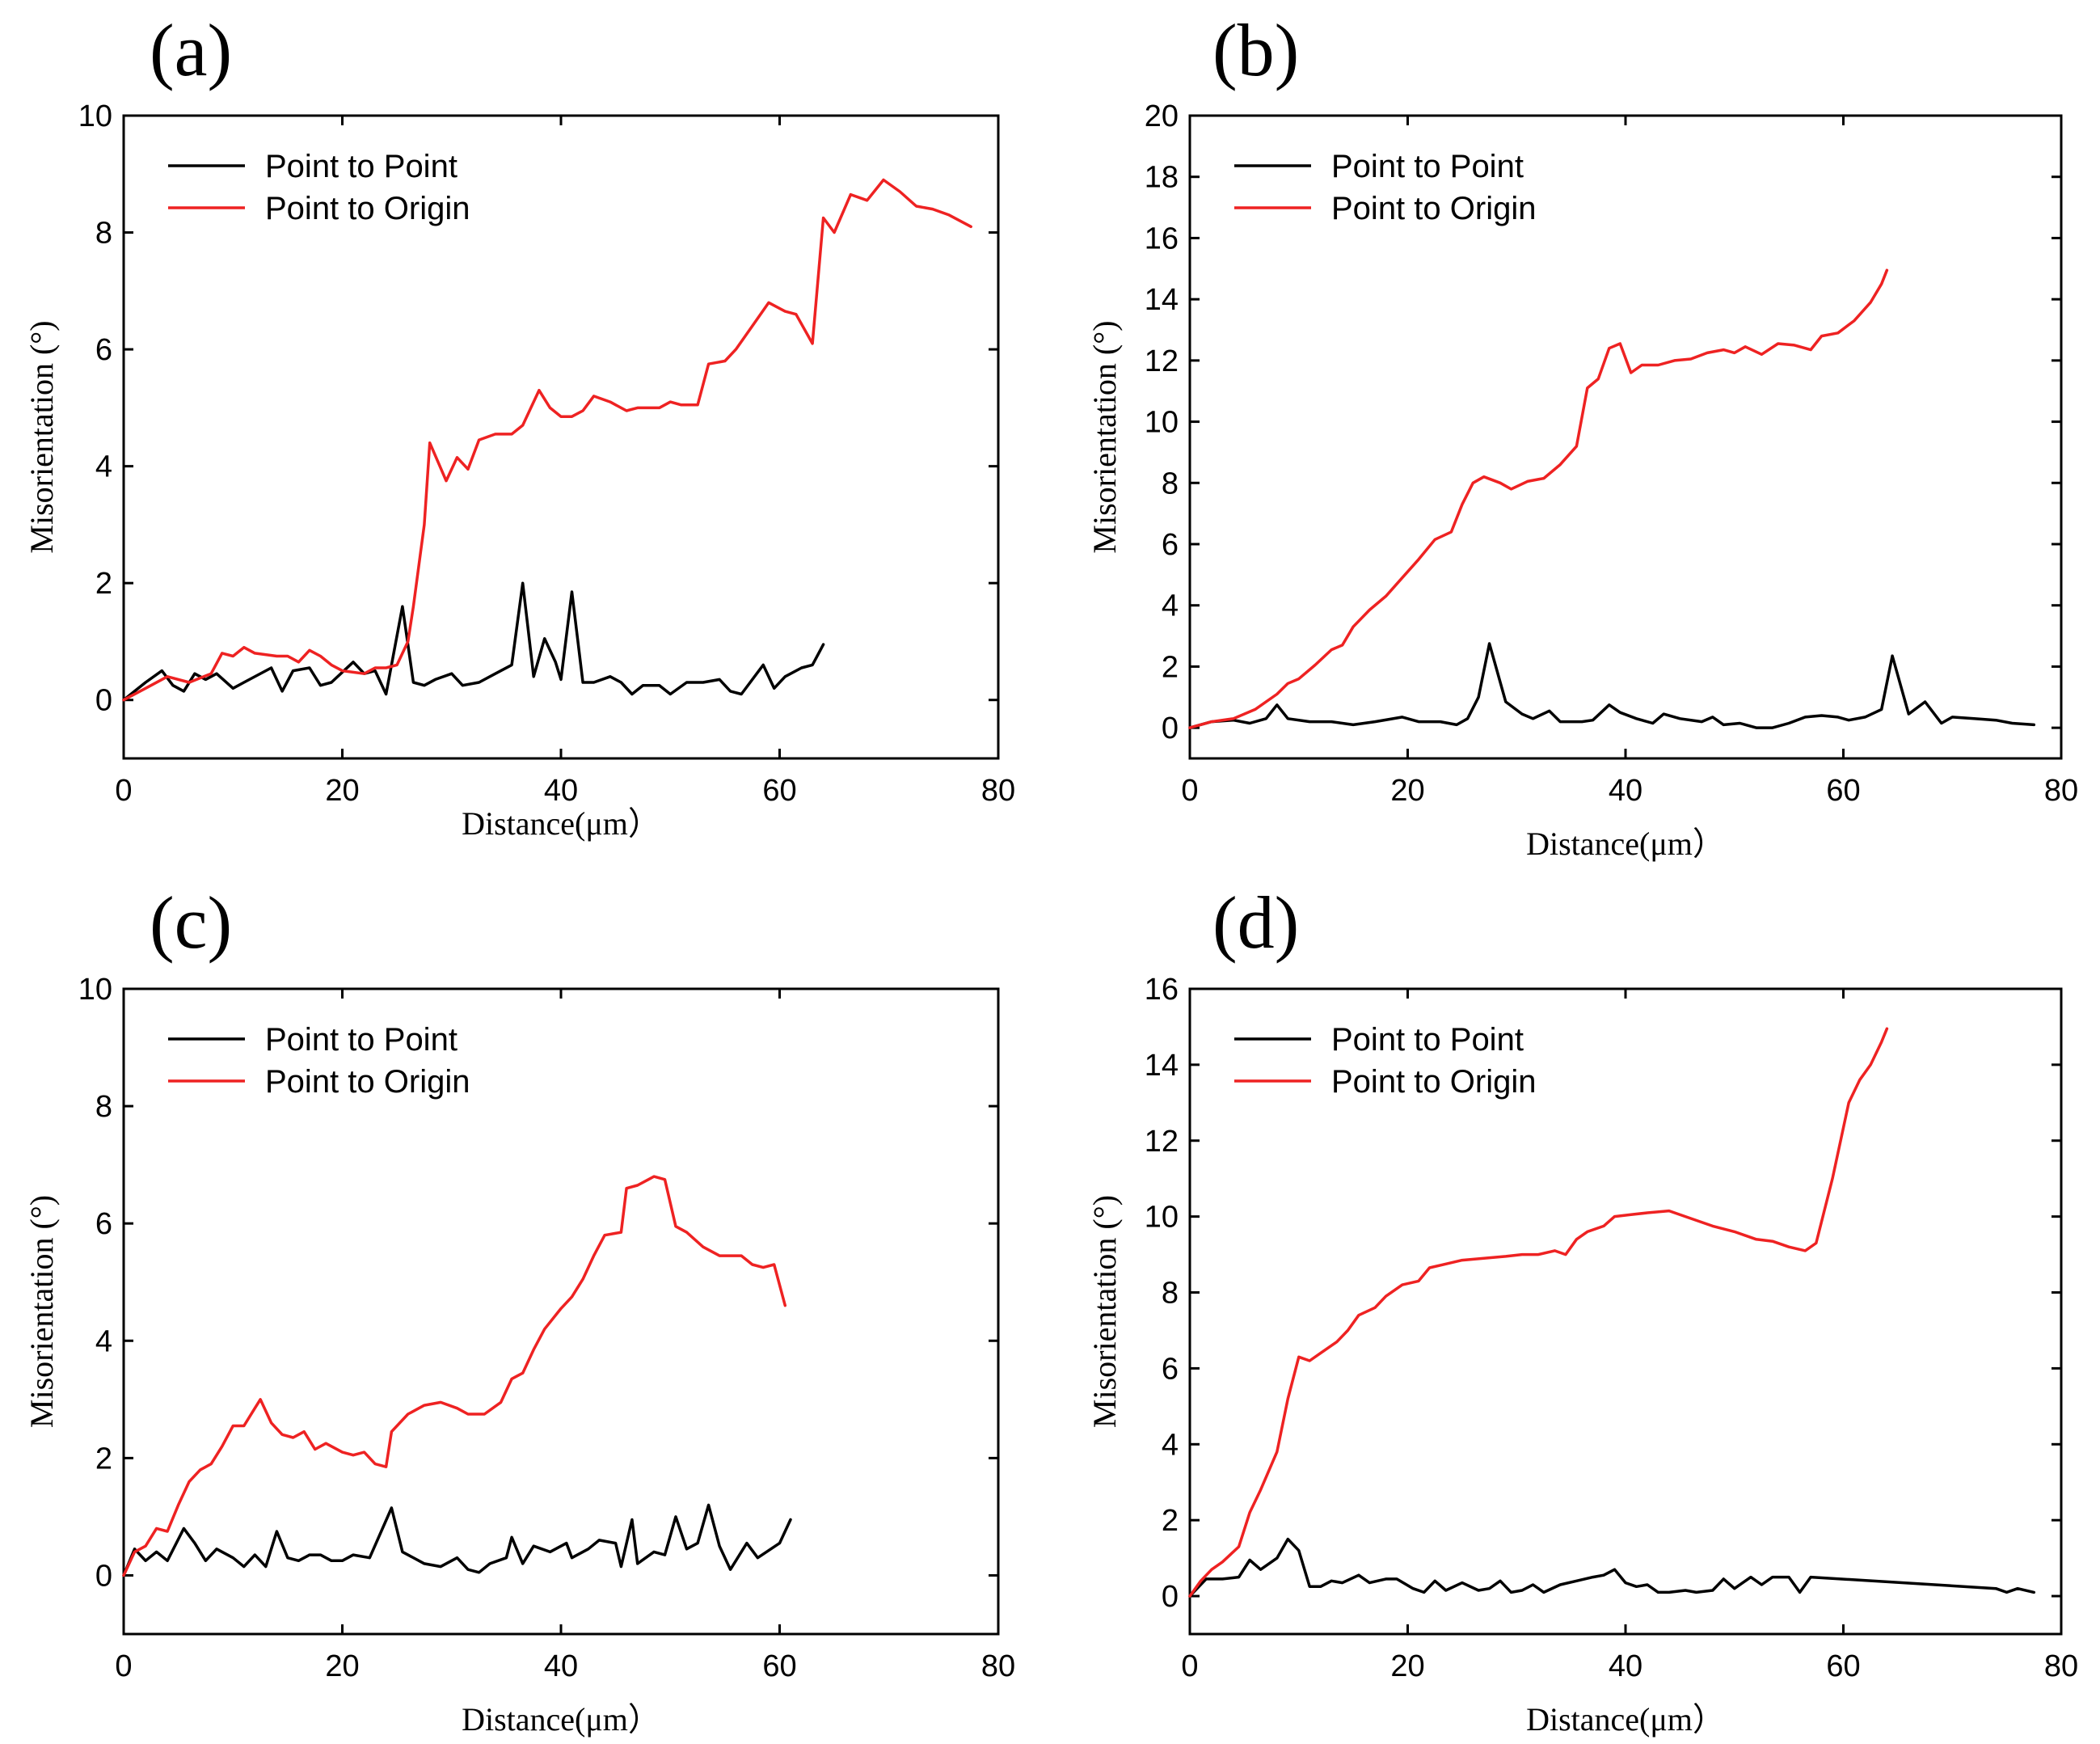 The height and width of the screenshot is (1744, 2100). What do you see at coordinates (1162, 116) in the screenshot?
I see `y-tick-label: 20` at bounding box center [1162, 116].